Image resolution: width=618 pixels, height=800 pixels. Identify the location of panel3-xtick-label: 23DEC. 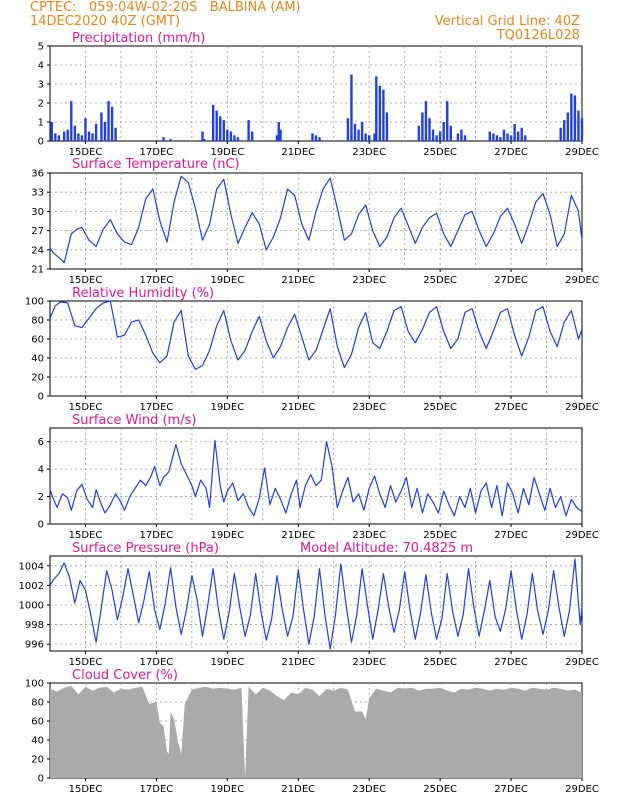
(369, 407).